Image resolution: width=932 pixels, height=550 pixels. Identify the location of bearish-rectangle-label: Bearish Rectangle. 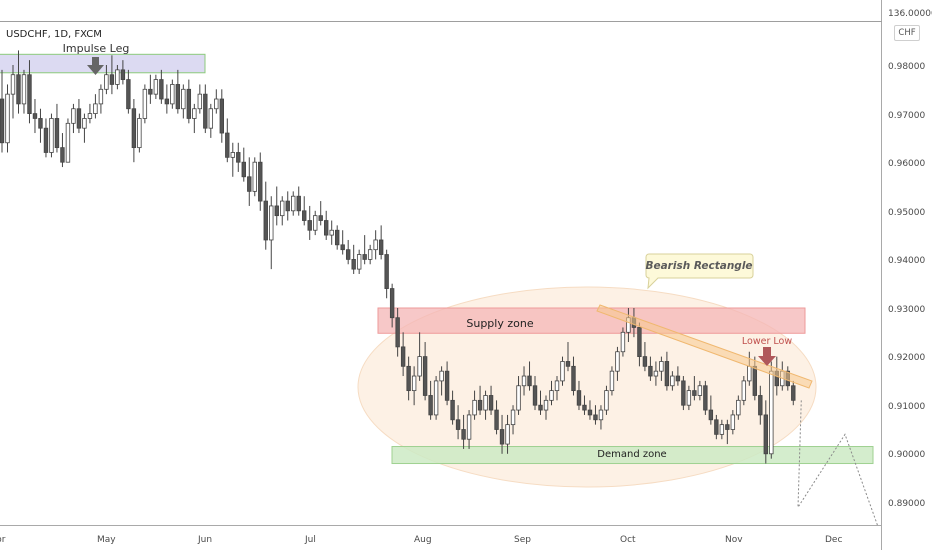
(698, 266).